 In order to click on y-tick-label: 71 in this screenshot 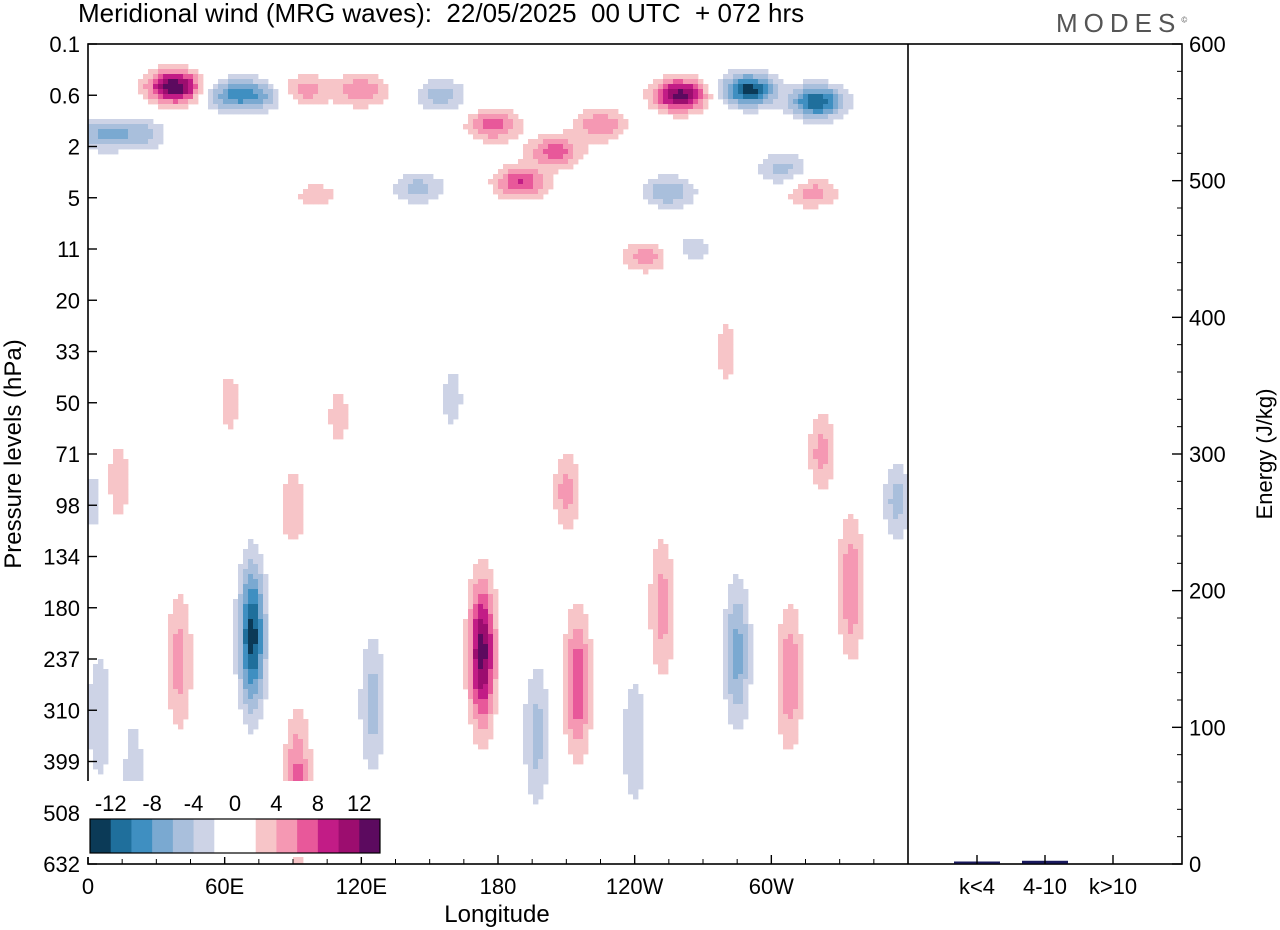, I will do `click(68, 454)`.